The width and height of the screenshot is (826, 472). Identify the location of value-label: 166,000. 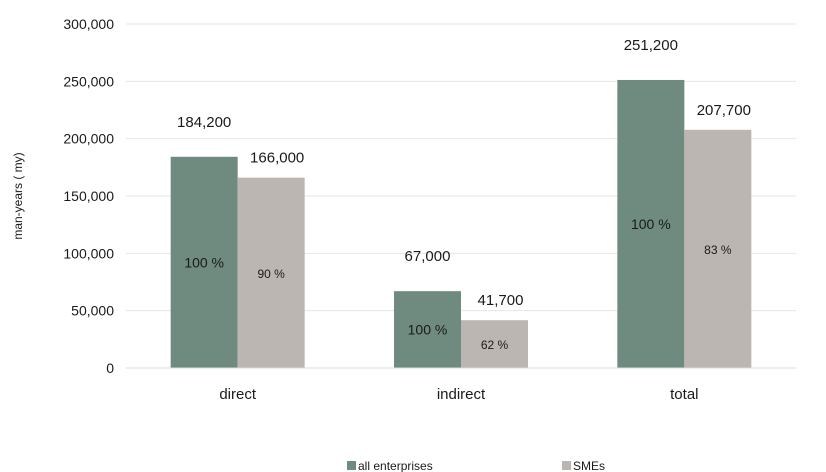
(277, 158).